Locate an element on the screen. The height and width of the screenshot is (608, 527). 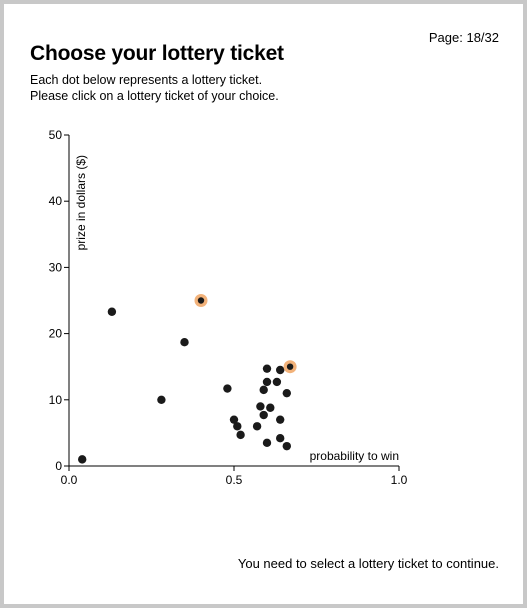
page-number: Page: 18/32 is located at coordinates (463, 37).